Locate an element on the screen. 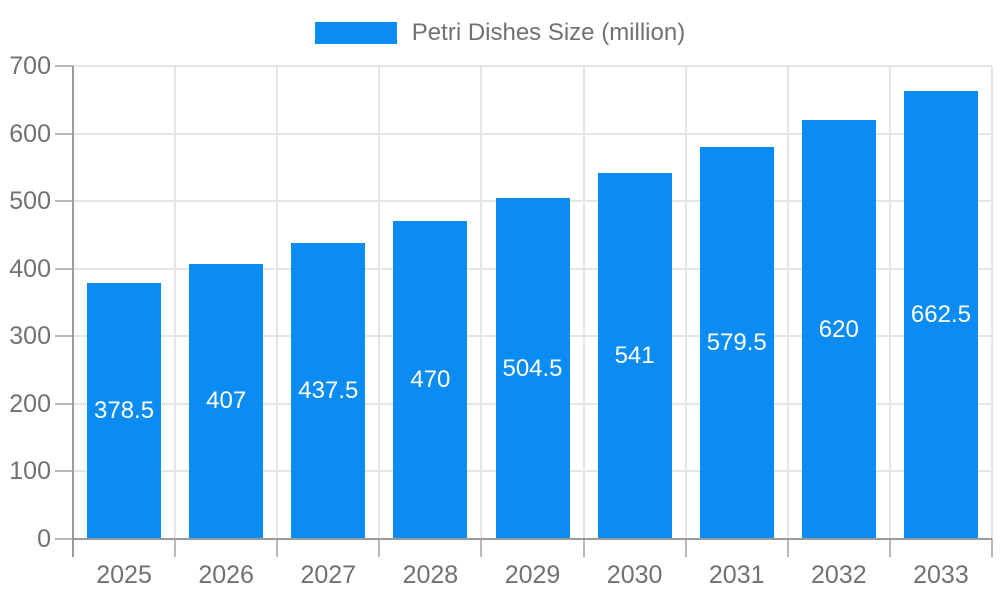  y-axis-label: 700 is located at coordinates (30, 66).